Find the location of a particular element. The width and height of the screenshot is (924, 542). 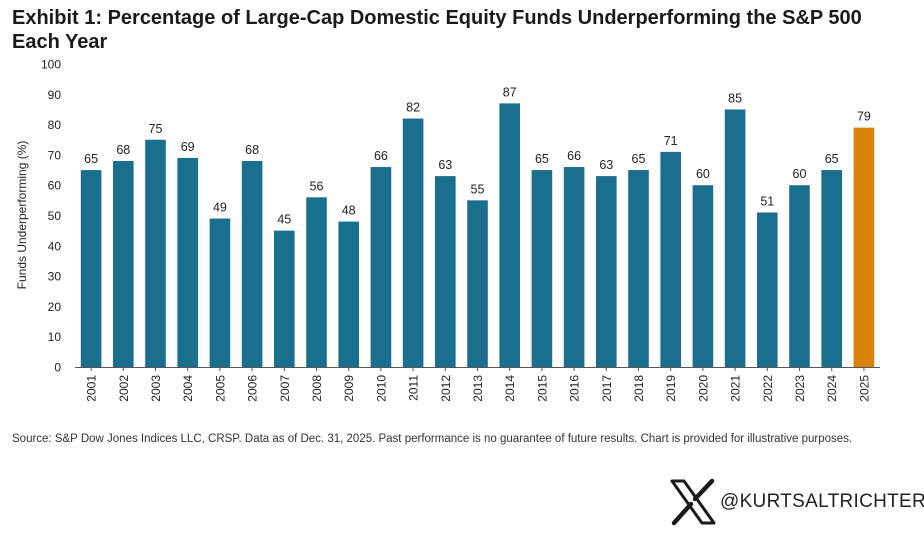

y-tick-label: 30 is located at coordinates (55, 277).